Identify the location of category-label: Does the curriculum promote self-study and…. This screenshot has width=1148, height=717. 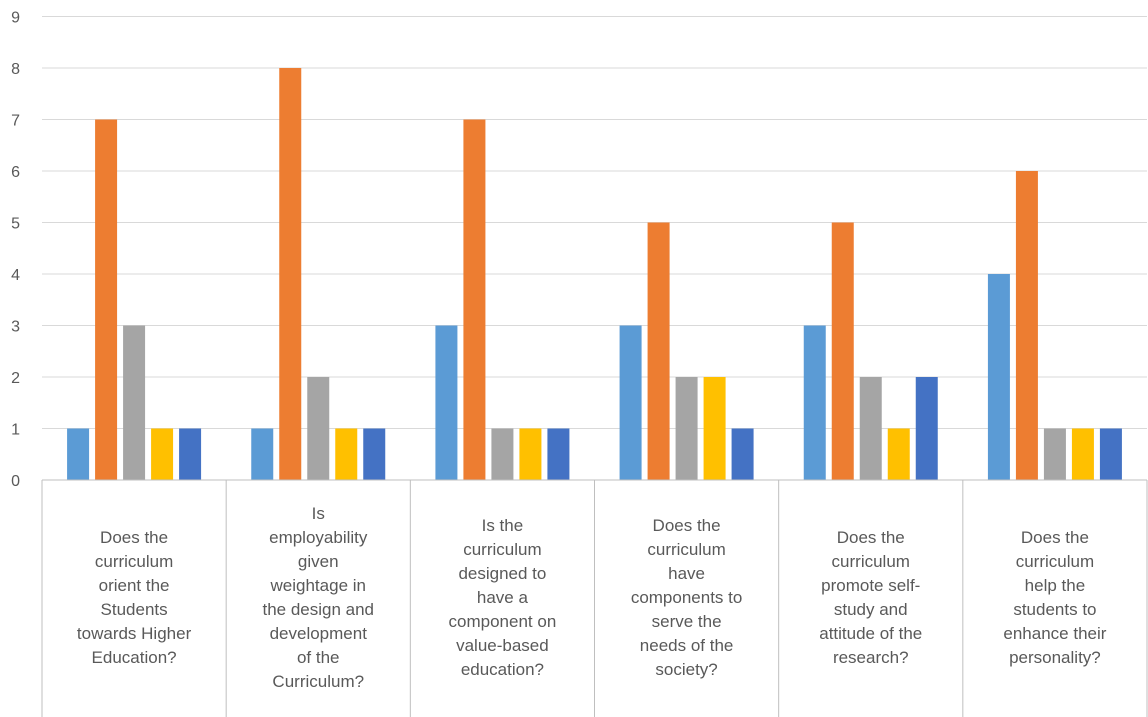
(870, 597).